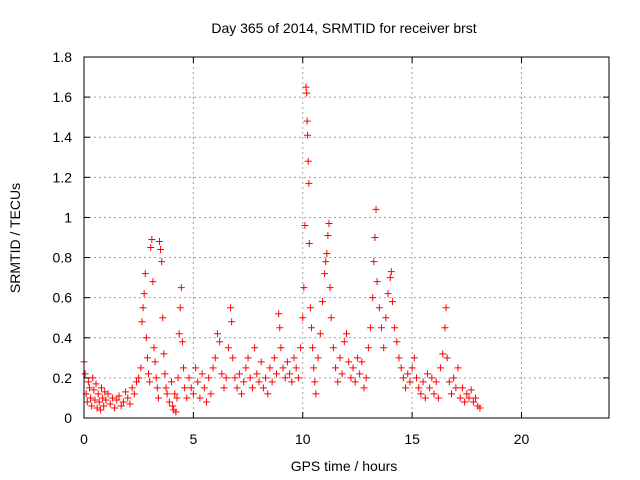 This screenshot has width=640, height=480. I want to click on x-tick-label: 5, so click(193, 439).